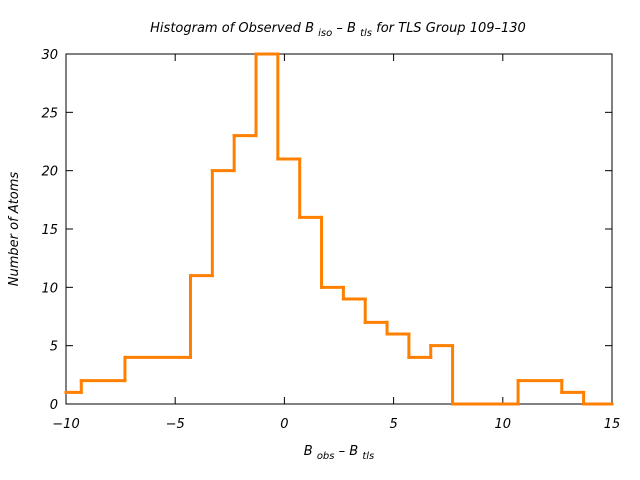  I want to click on x-tick-label: 15, so click(612, 424).